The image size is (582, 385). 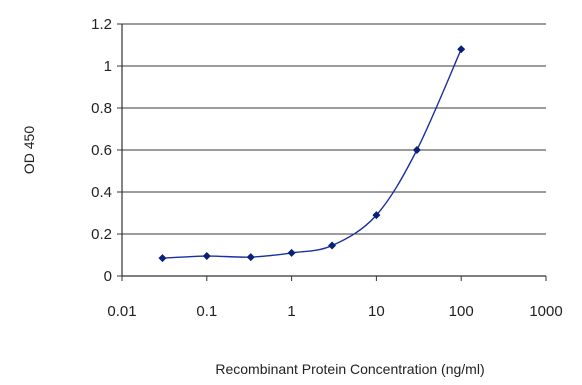 What do you see at coordinates (291, 311) in the screenshot?
I see `x-tick-label: 1` at bounding box center [291, 311].